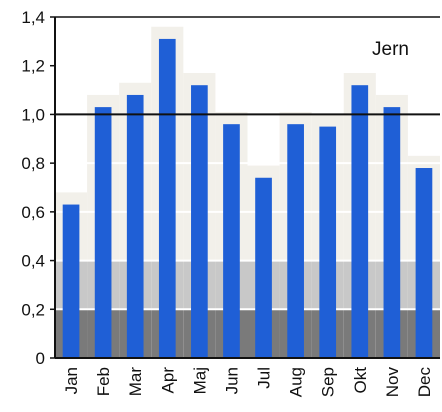  I want to click on y-tick-label: 1,4, so click(33, 17).